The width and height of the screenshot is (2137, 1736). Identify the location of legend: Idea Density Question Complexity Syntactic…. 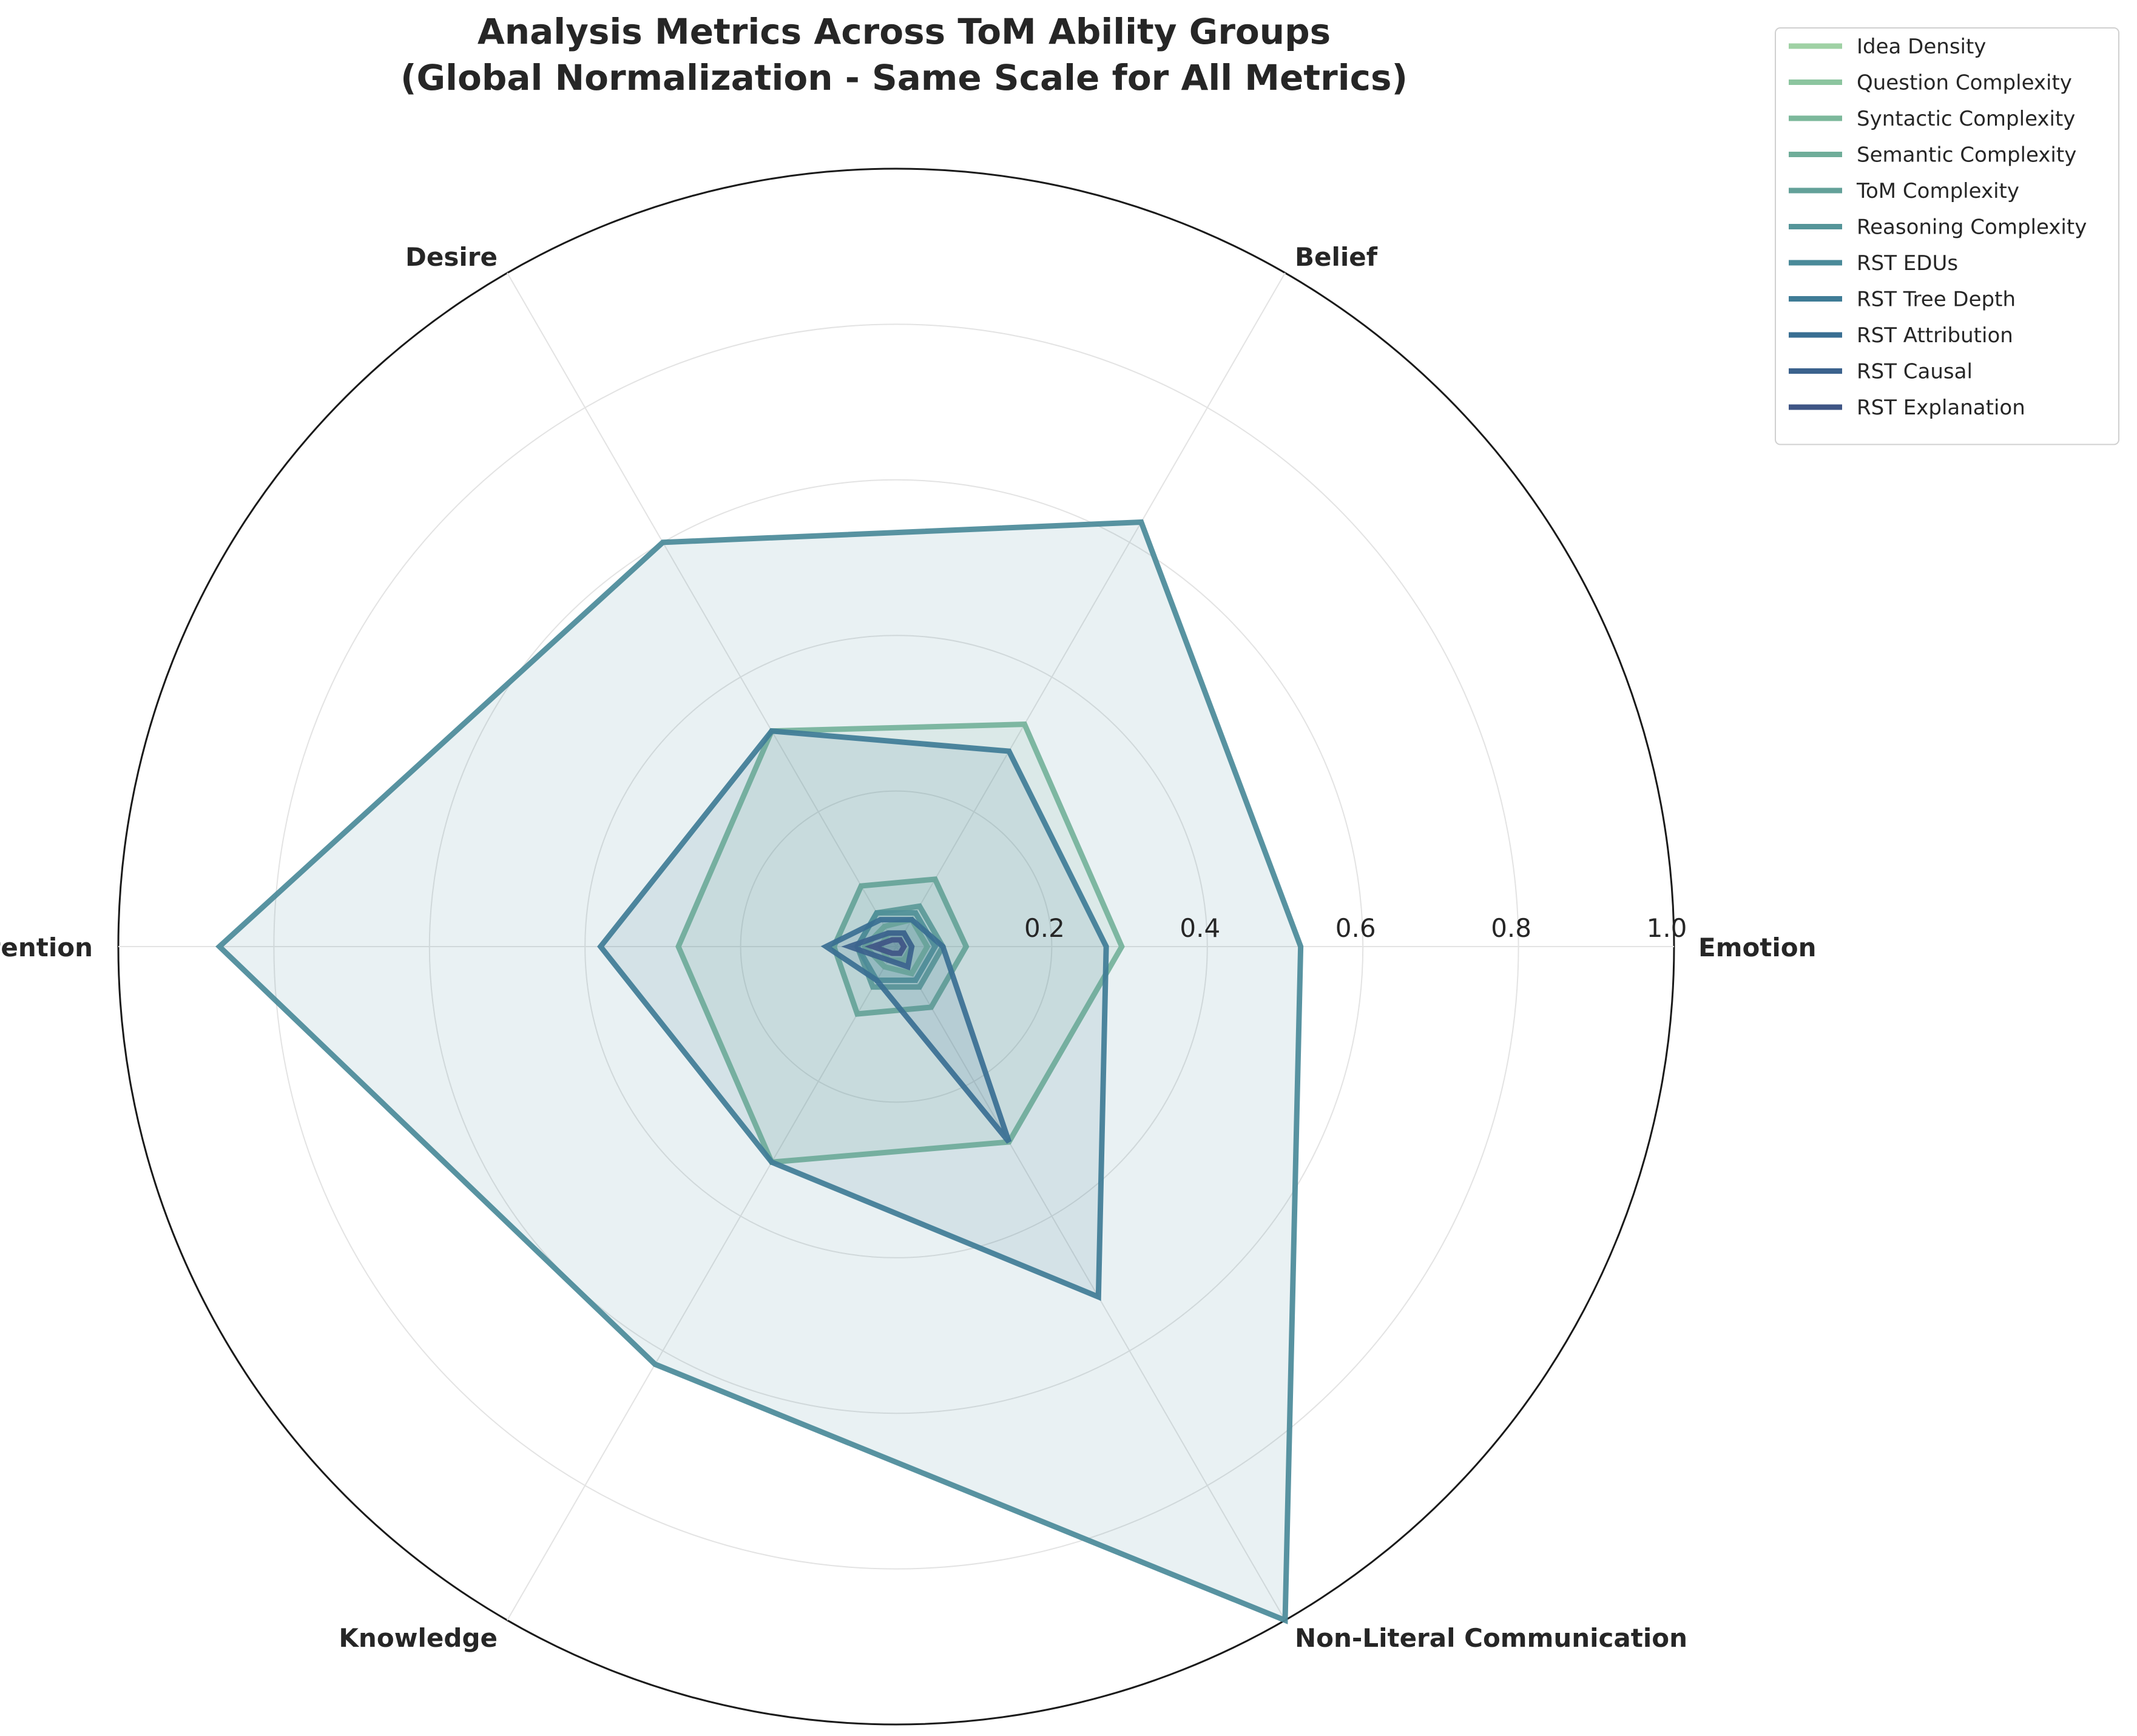
(1947, 236).